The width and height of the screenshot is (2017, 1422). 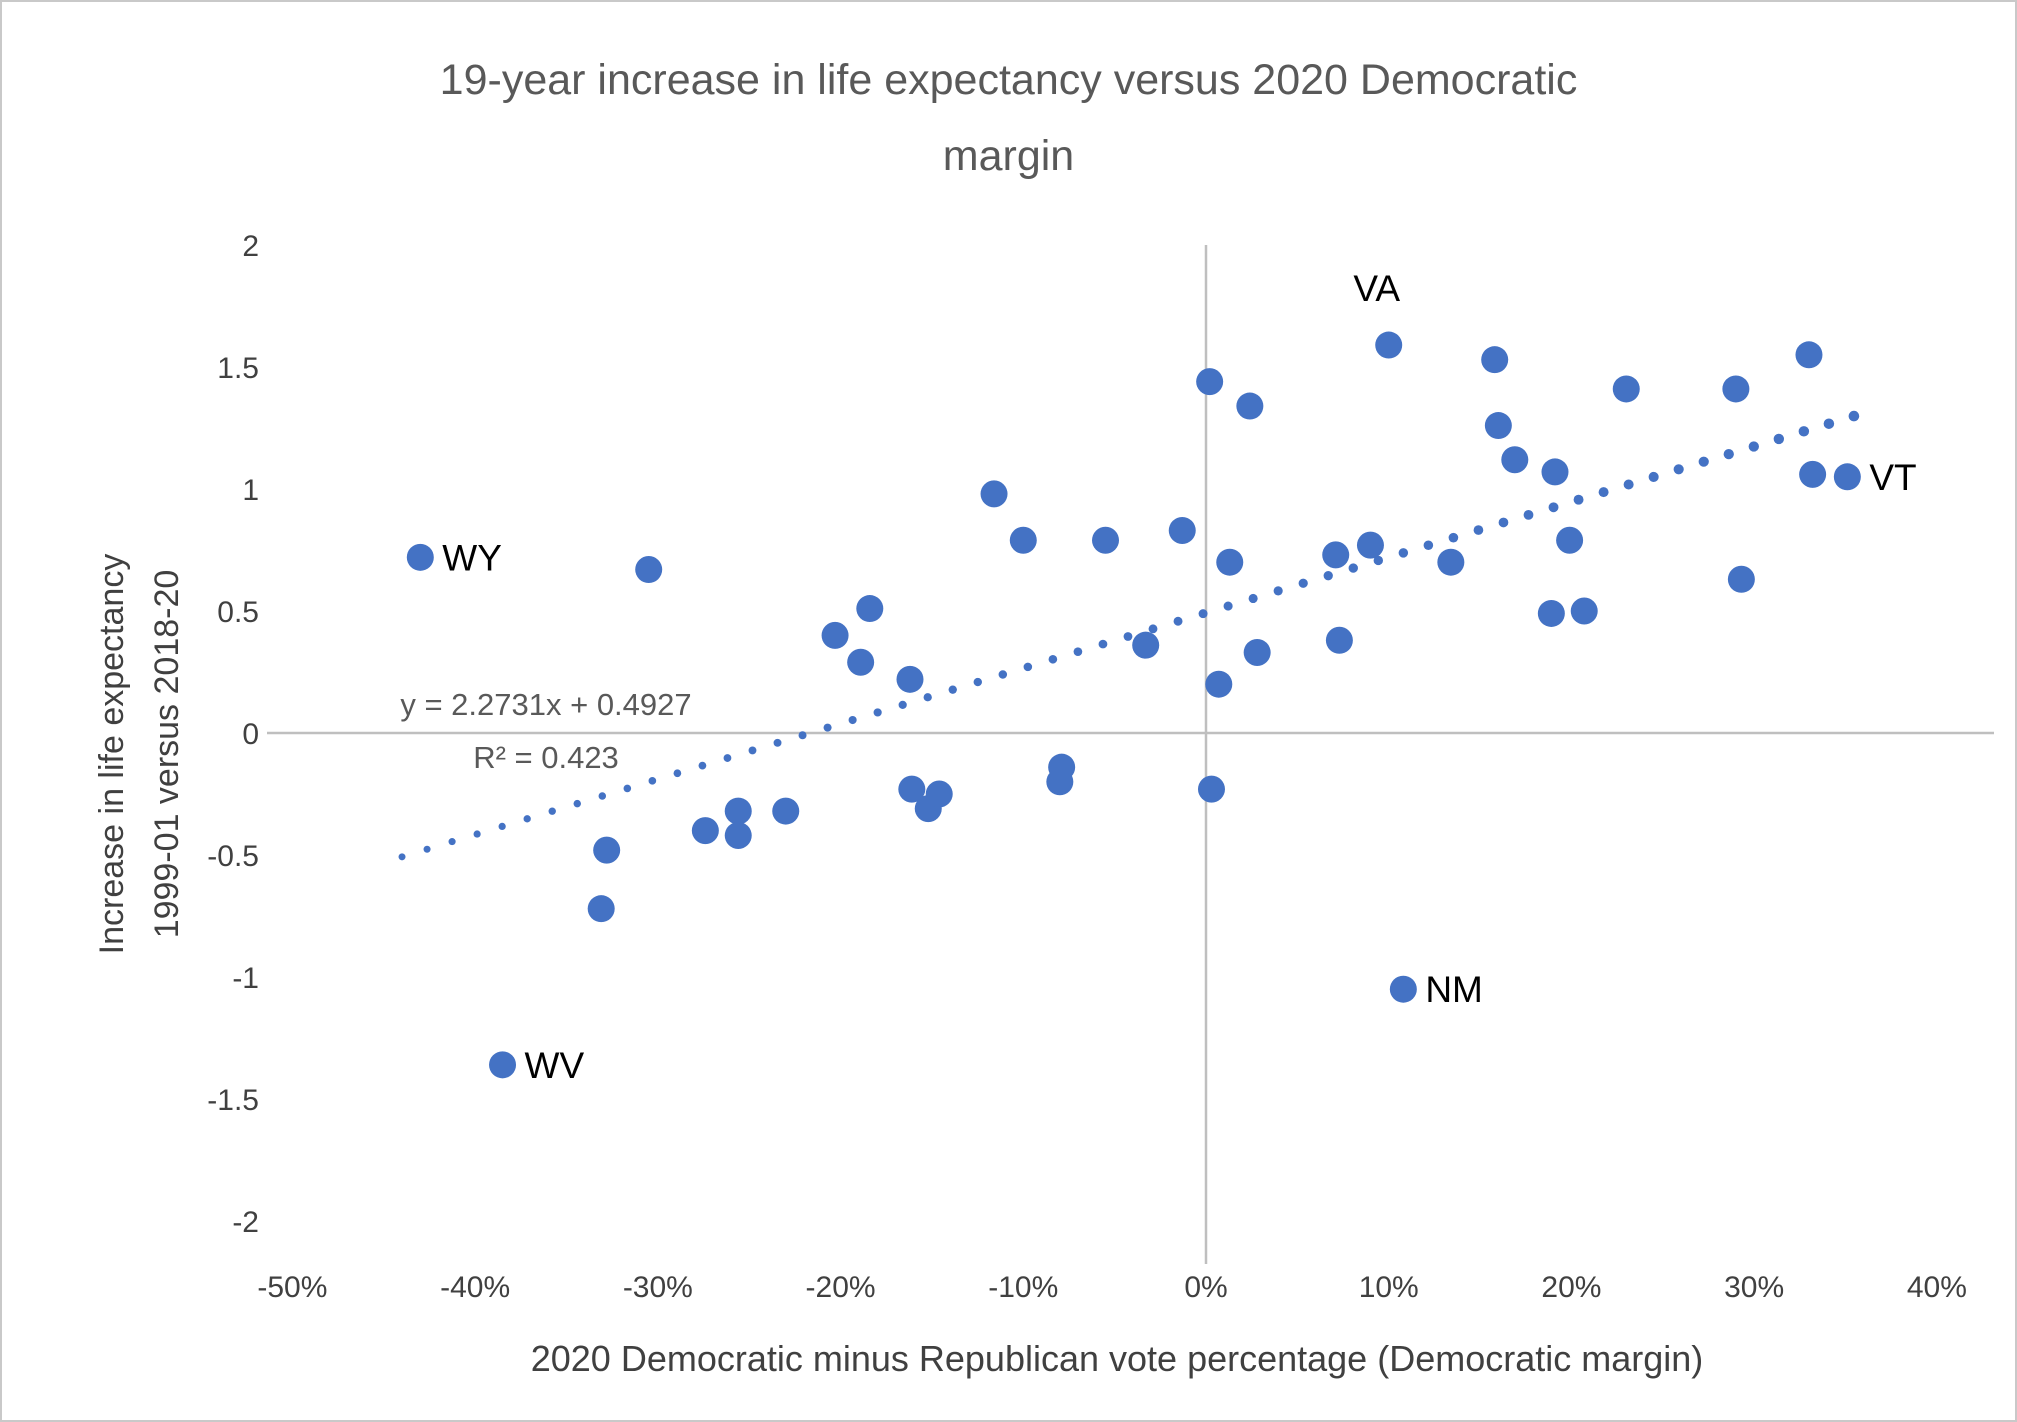 I want to click on y-axis-title-line2: 1999-01 versus 2018-20, so click(x=167, y=754).